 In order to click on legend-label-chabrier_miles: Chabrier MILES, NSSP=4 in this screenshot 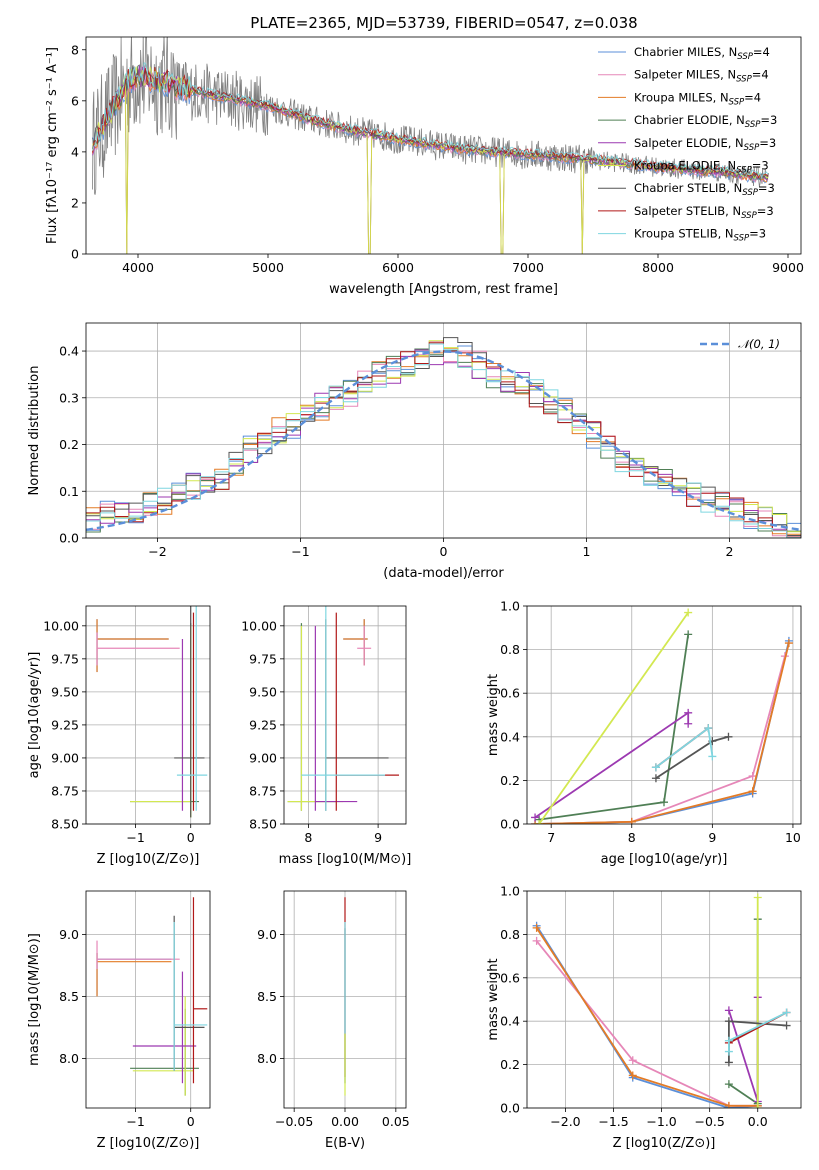, I will do `click(702, 53)`.